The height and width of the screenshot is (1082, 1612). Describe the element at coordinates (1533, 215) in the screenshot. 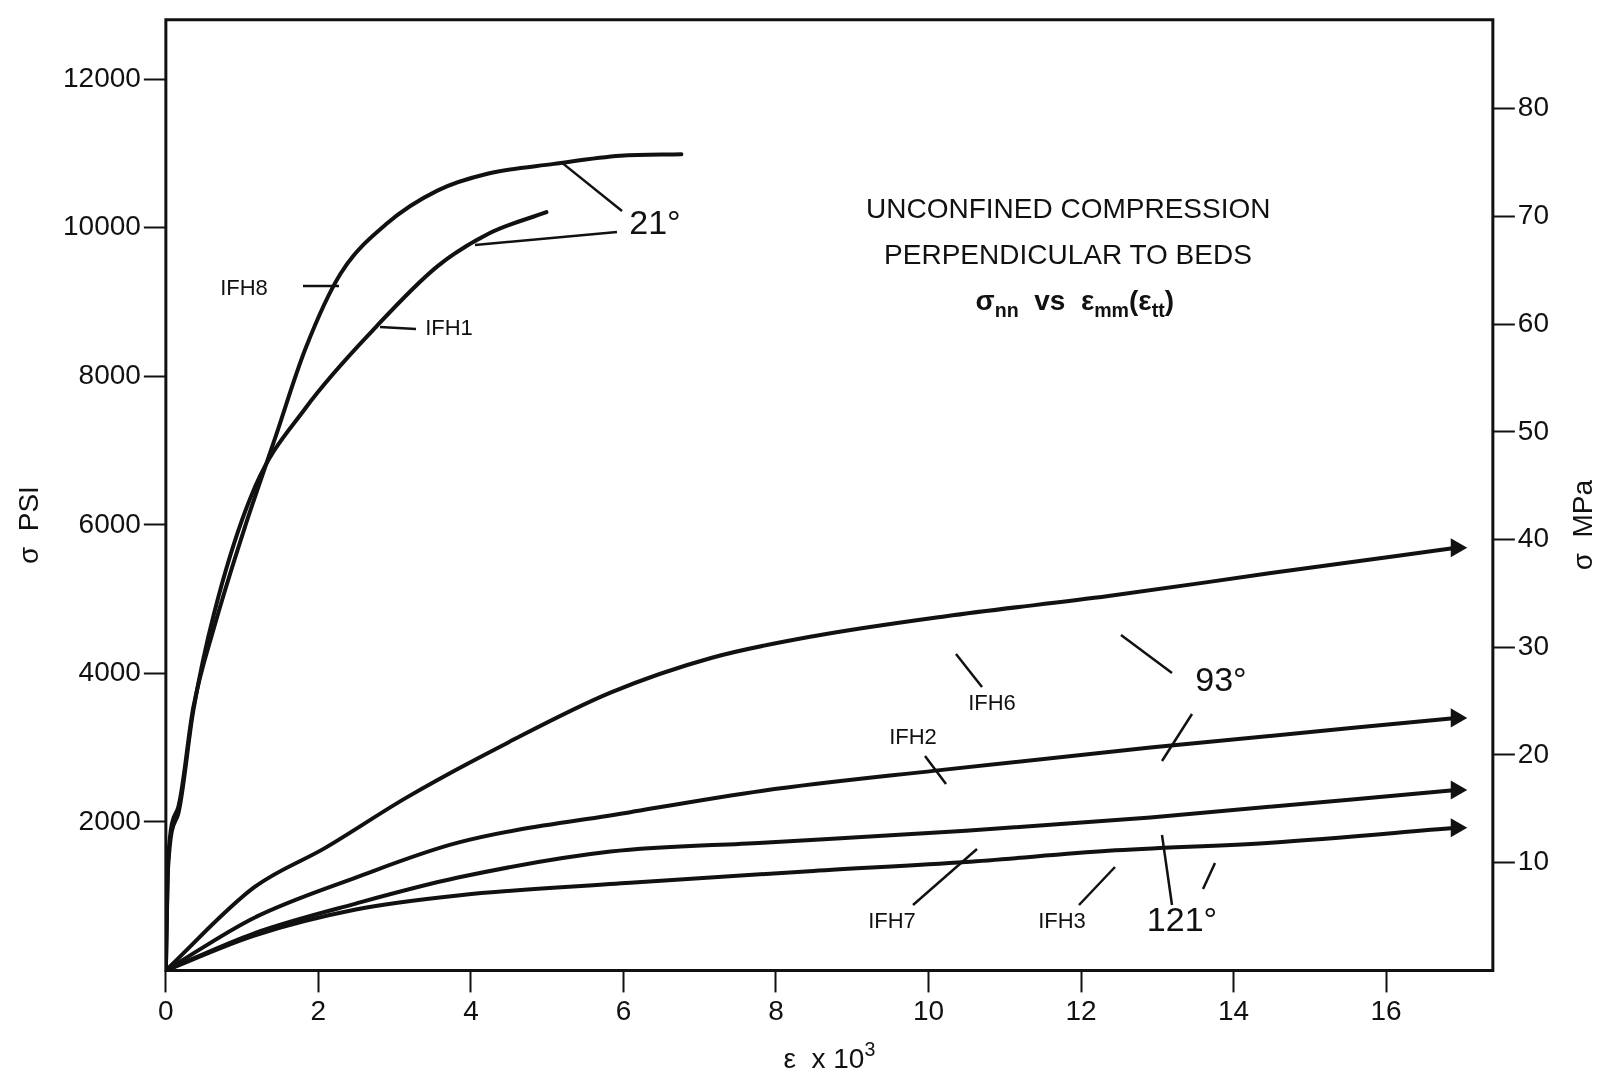

I see `y2-tick-label: 70` at that location.